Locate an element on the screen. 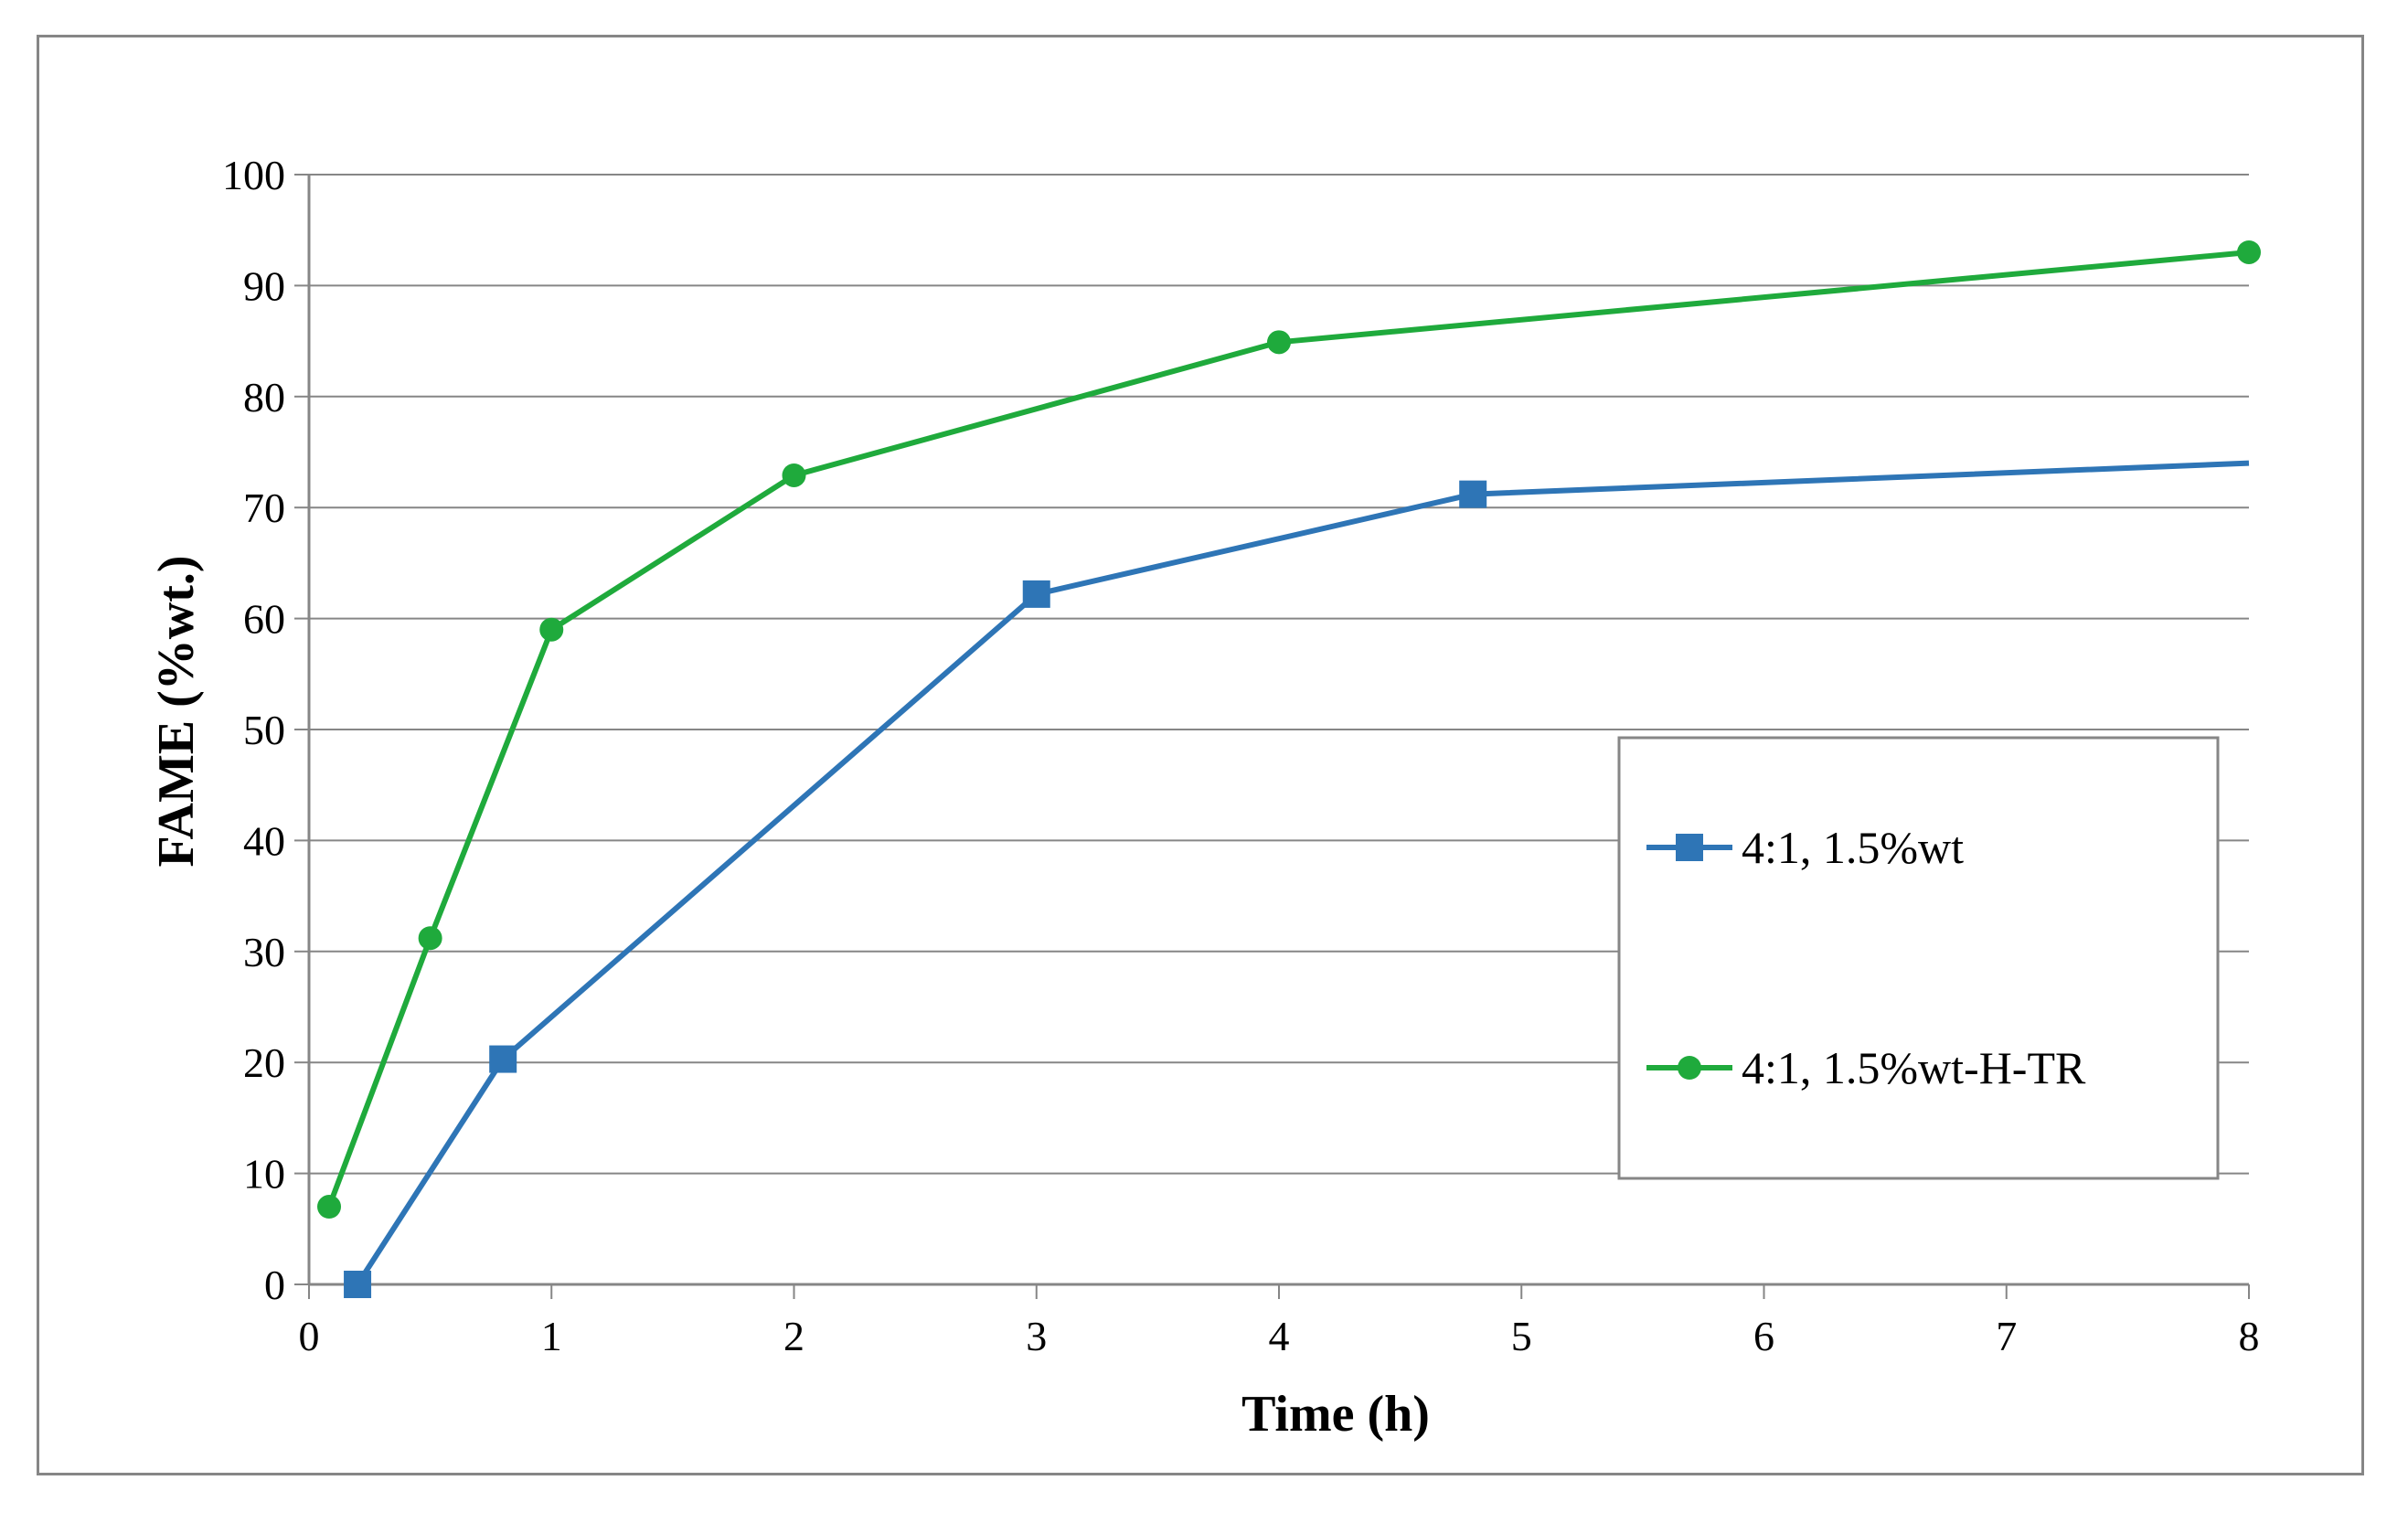  y-tick-label-100: 100 is located at coordinates (254, 175).